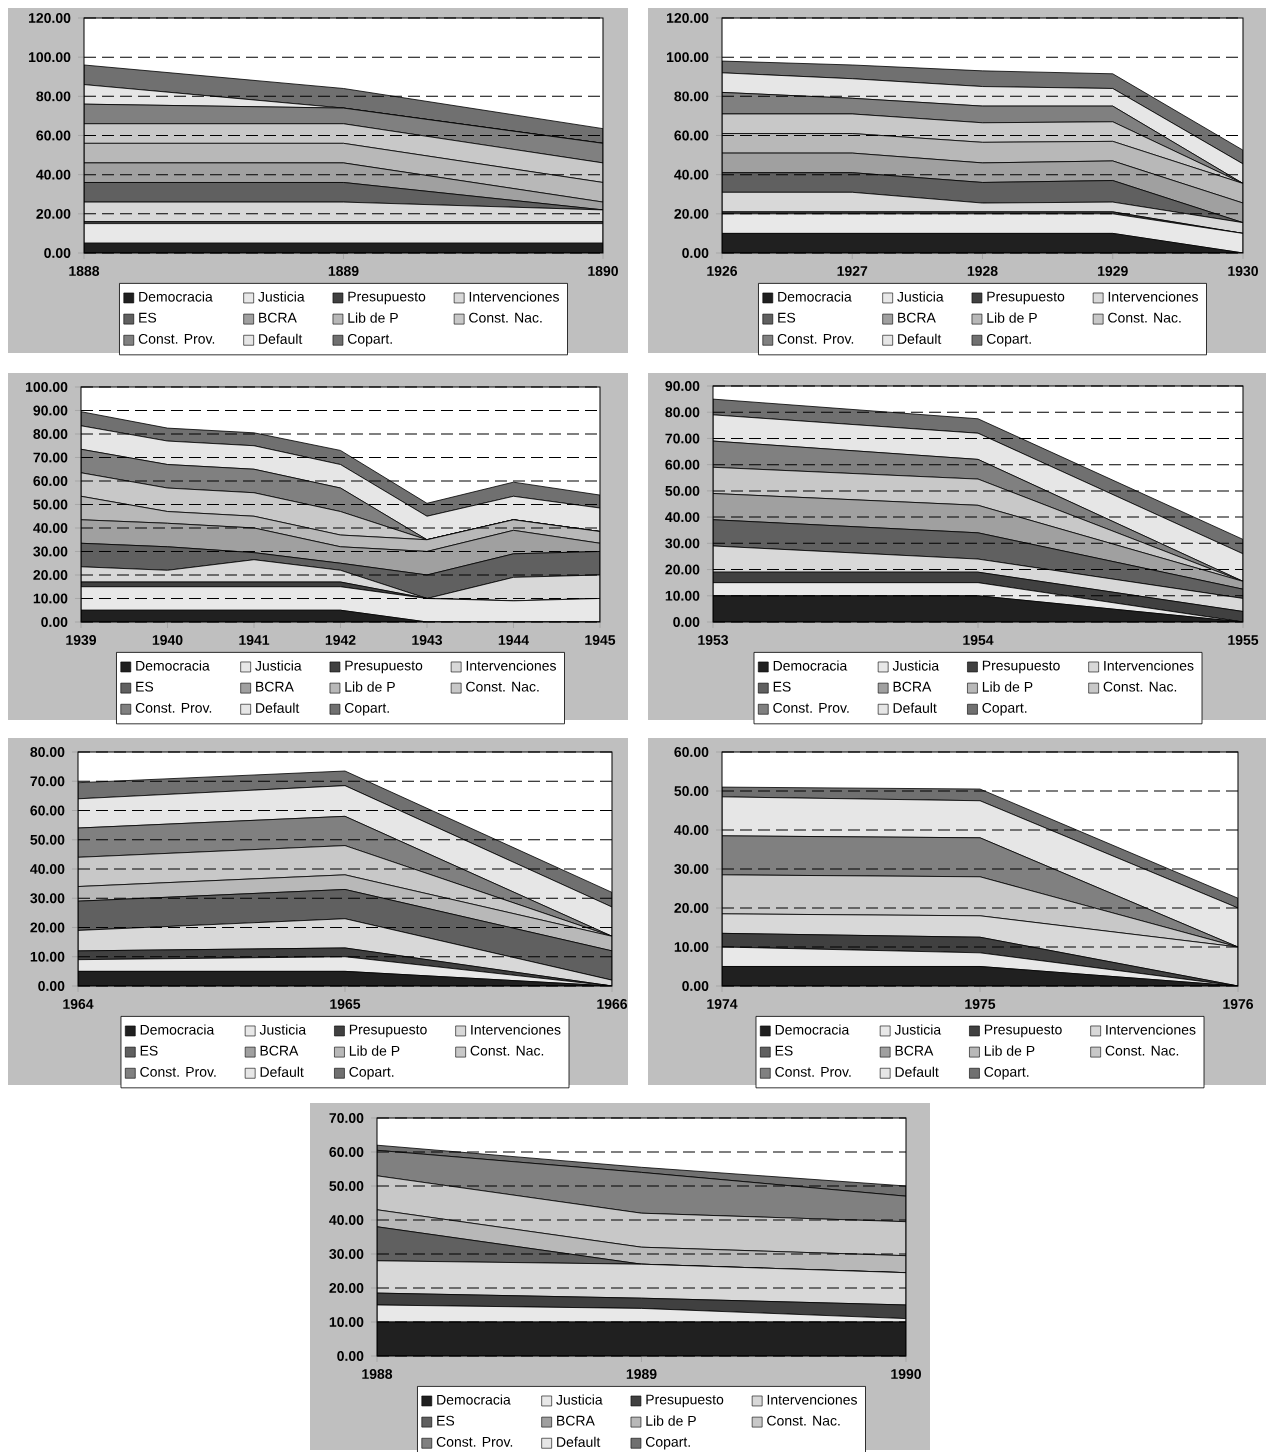  What do you see at coordinates (600, 640) in the screenshot?
I see `x-tick-label: 1945` at bounding box center [600, 640].